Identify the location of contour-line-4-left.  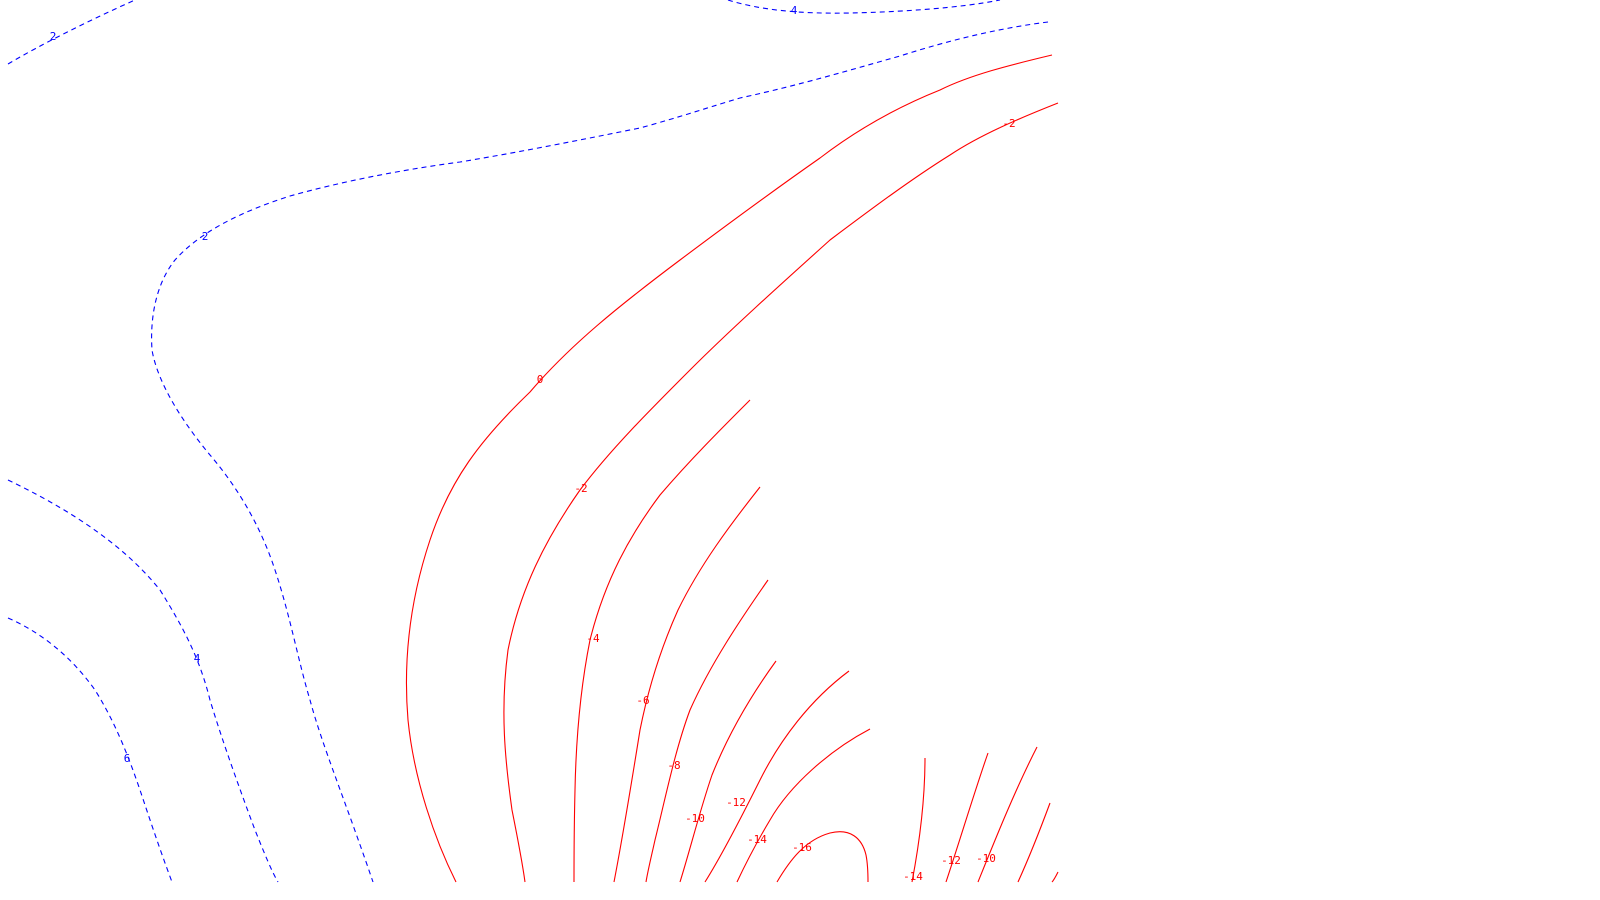
(143, 681).